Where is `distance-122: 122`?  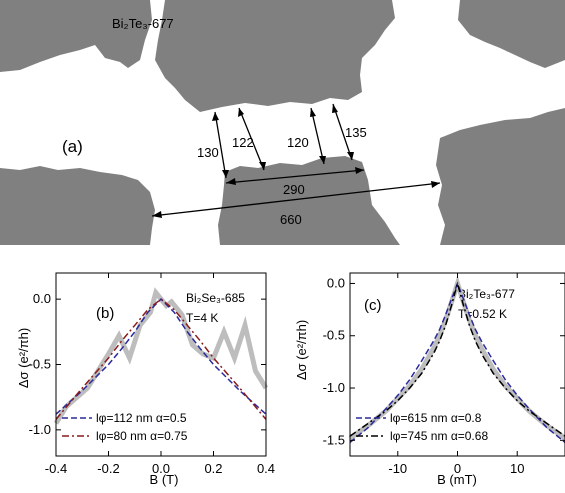 distance-122: 122 is located at coordinates (243, 142).